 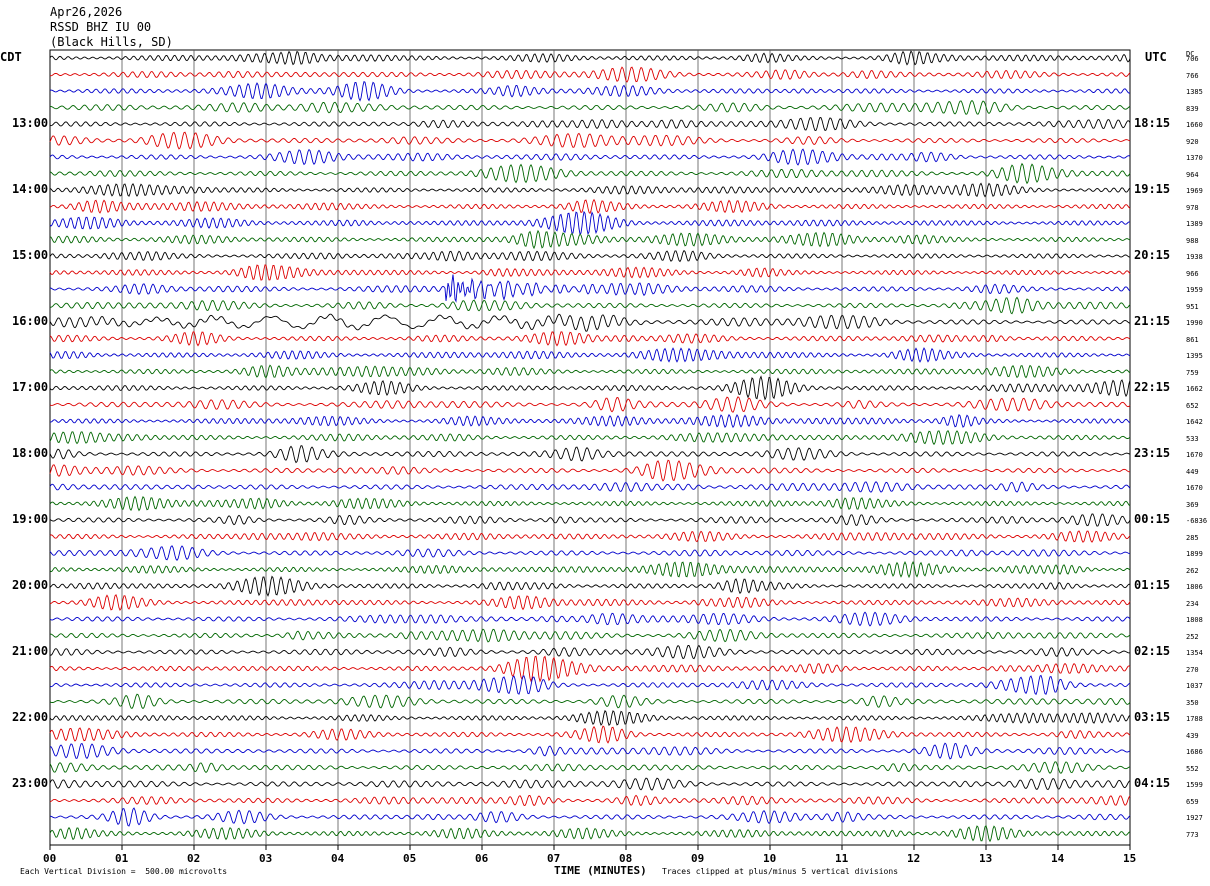 I want to click on dc-offset-label: 1385, so click(x=1194, y=92).